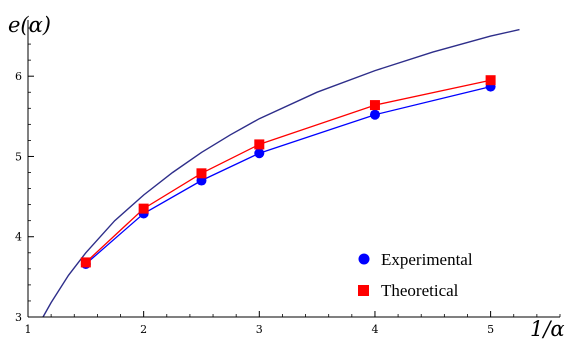 This screenshot has width=573, height=342. What do you see at coordinates (364, 259) in the screenshot?
I see `legend-marker-experimental` at bounding box center [364, 259].